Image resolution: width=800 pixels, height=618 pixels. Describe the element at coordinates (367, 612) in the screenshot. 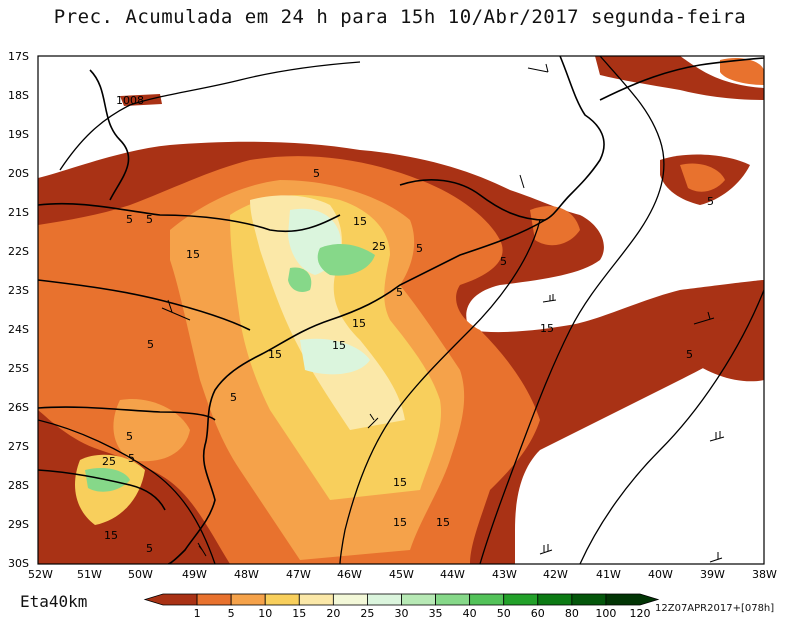

I see `colorbar-label: 25` at that location.